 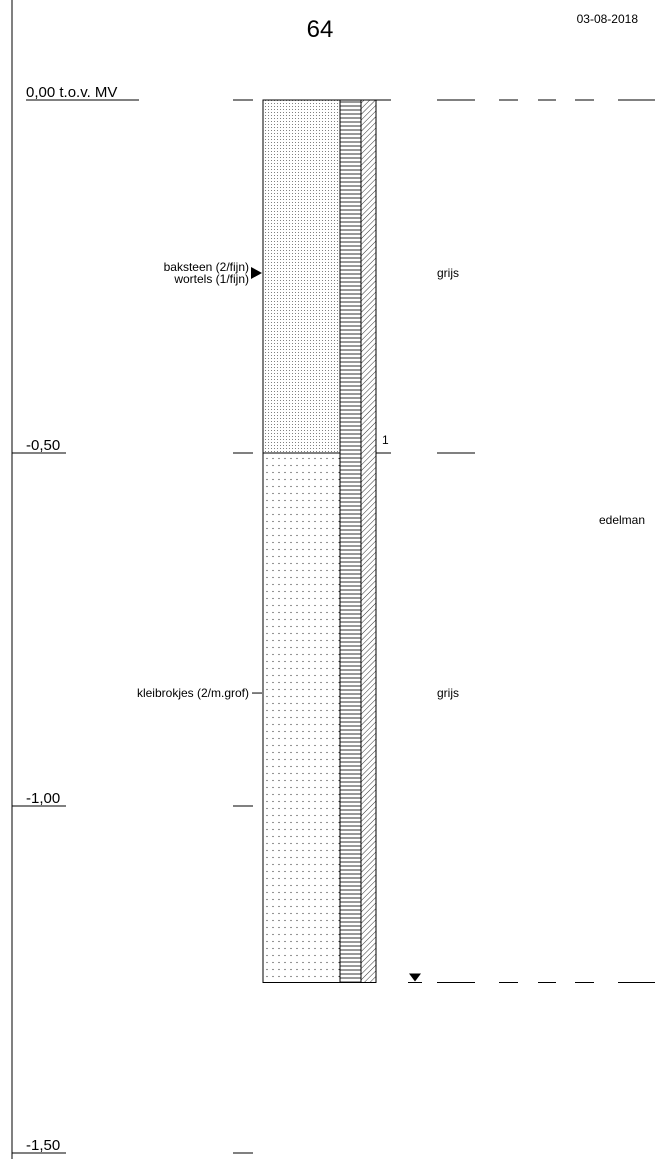 I want to click on depth-label-top: 0,00 t.o.v. MV, so click(x=71, y=92).